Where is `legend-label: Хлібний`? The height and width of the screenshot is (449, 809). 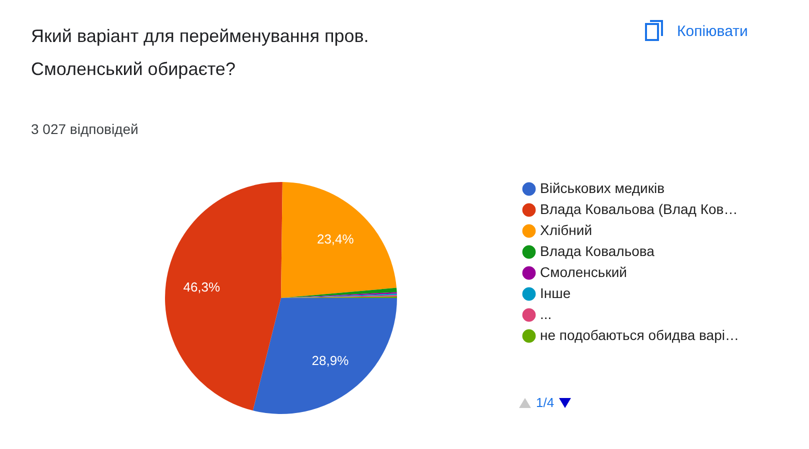 legend-label: Хлібний is located at coordinates (566, 230).